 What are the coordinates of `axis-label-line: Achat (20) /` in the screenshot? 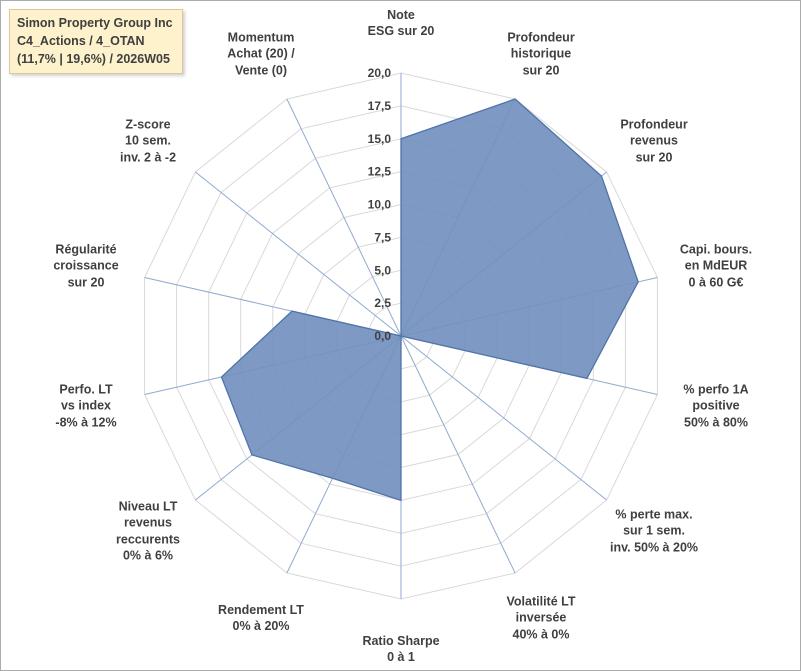 It's located at (261, 53).